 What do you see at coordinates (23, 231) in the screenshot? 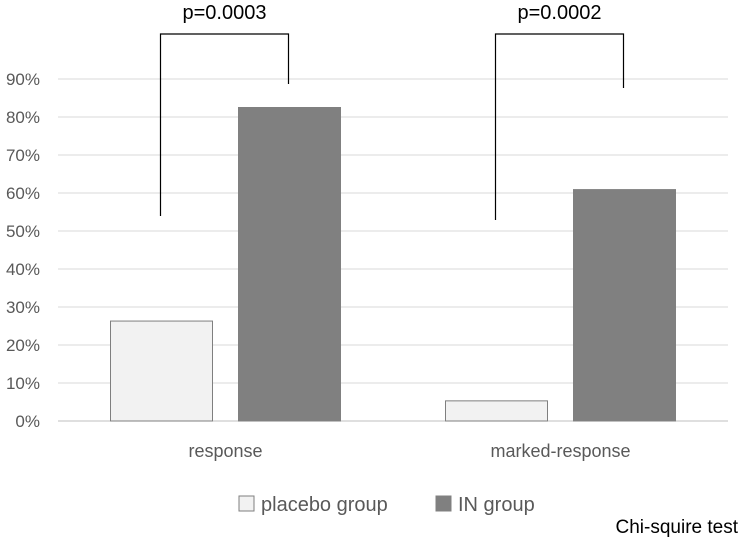
I see `y-tick-label: 50%` at bounding box center [23, 231].